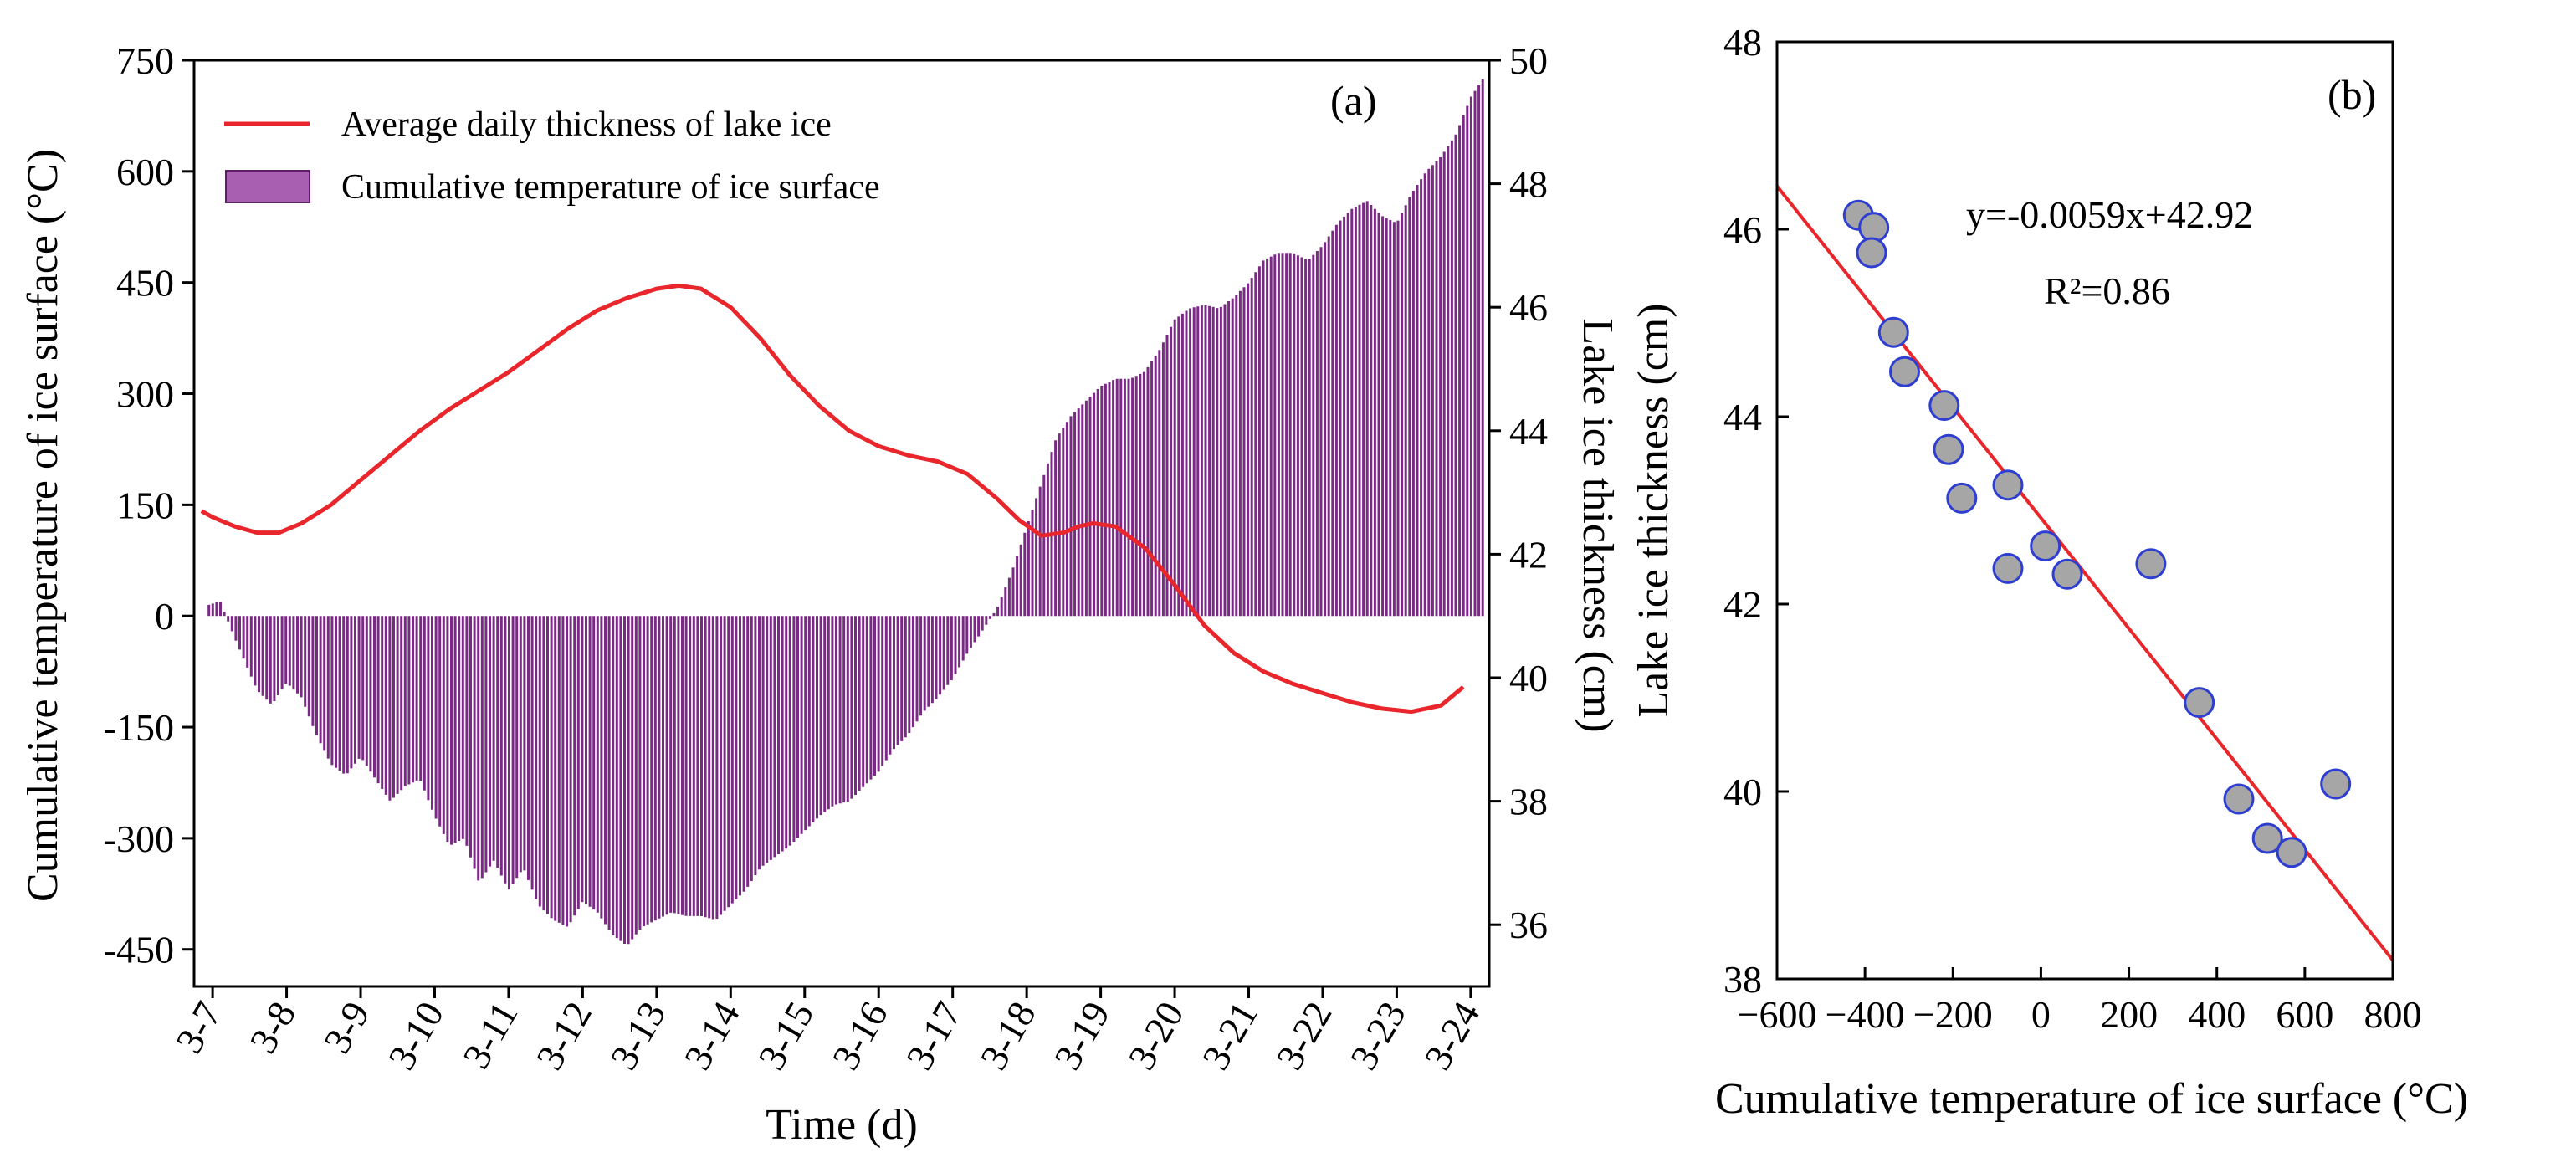  What do you see at coordinates (2107, 290) in the screenshot?
I see `r-squared-label: R²=0.86` at bounding box center [2107, 290].